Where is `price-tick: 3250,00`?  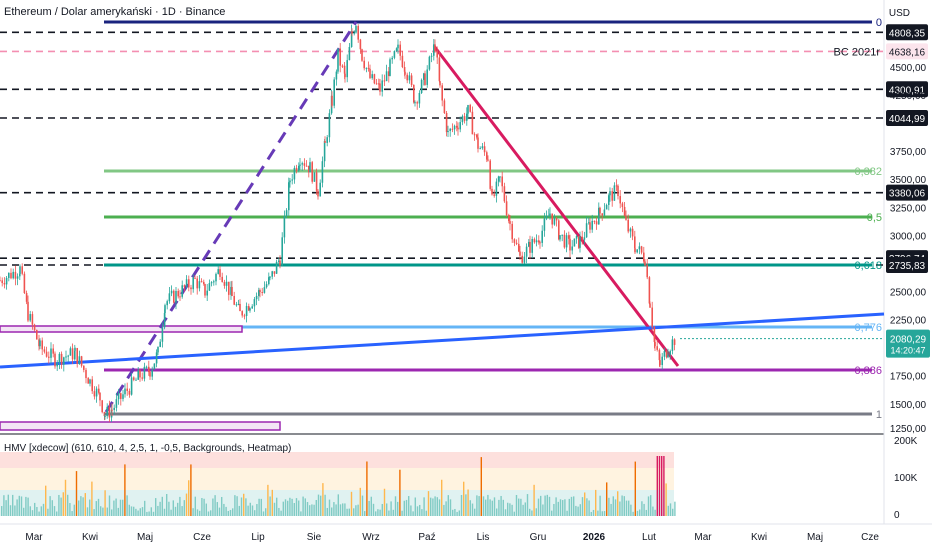
price-tick: 3250,00 is located at coordinates (908, 208).